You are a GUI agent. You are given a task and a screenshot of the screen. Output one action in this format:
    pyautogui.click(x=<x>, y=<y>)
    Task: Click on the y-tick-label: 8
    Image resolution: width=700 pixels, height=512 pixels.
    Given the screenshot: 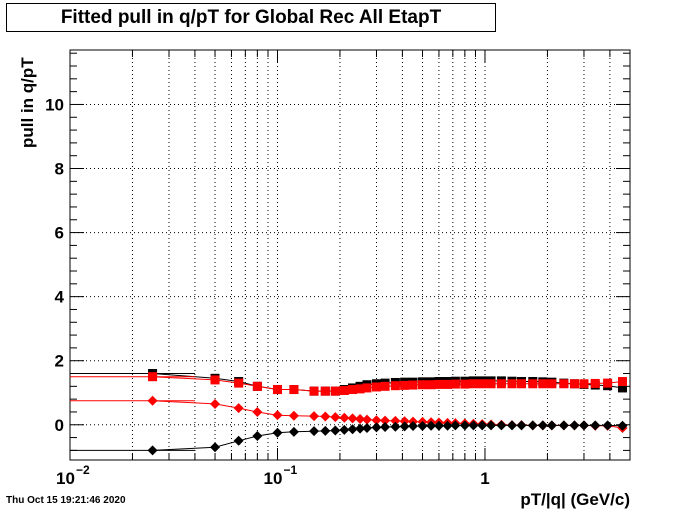 What is the action you would take?
    pyautogui.click(x=59, y=169)
    